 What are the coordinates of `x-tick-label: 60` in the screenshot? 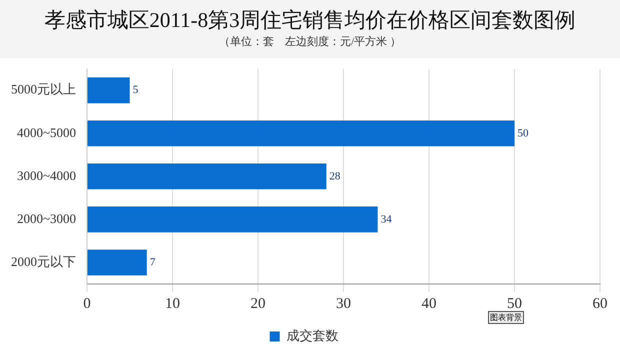 It's located at (600, 304).